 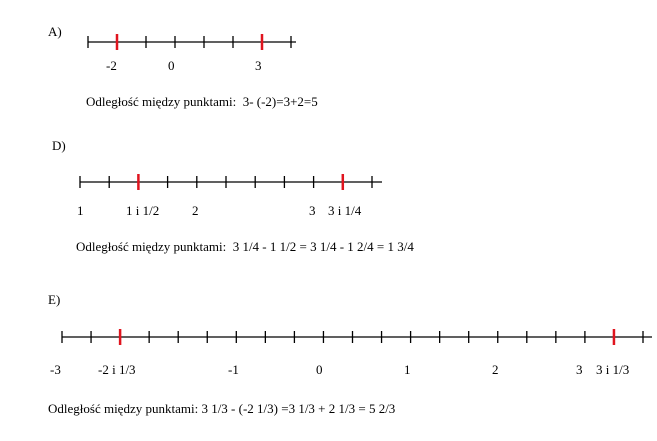 I want to click on tick-label: 3 i 1/4, so click(x=345, y=210).